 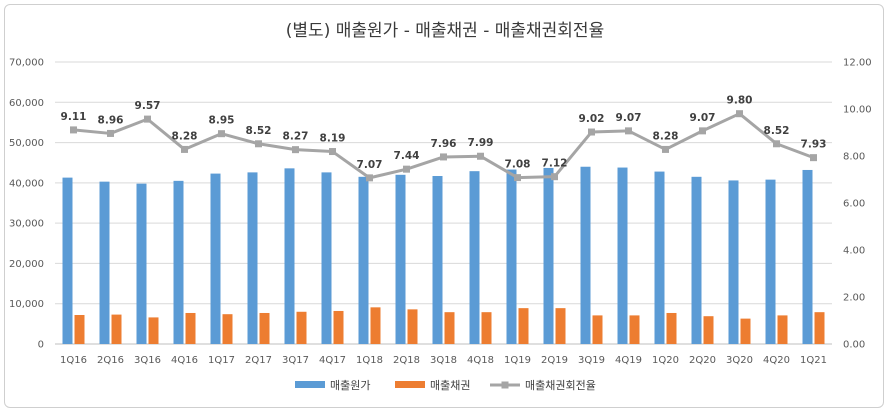 What do you see at coordinates (26, 103) in the screenshot?
I see `left-tick-label: 60,000` at bounding box center [26, 103].